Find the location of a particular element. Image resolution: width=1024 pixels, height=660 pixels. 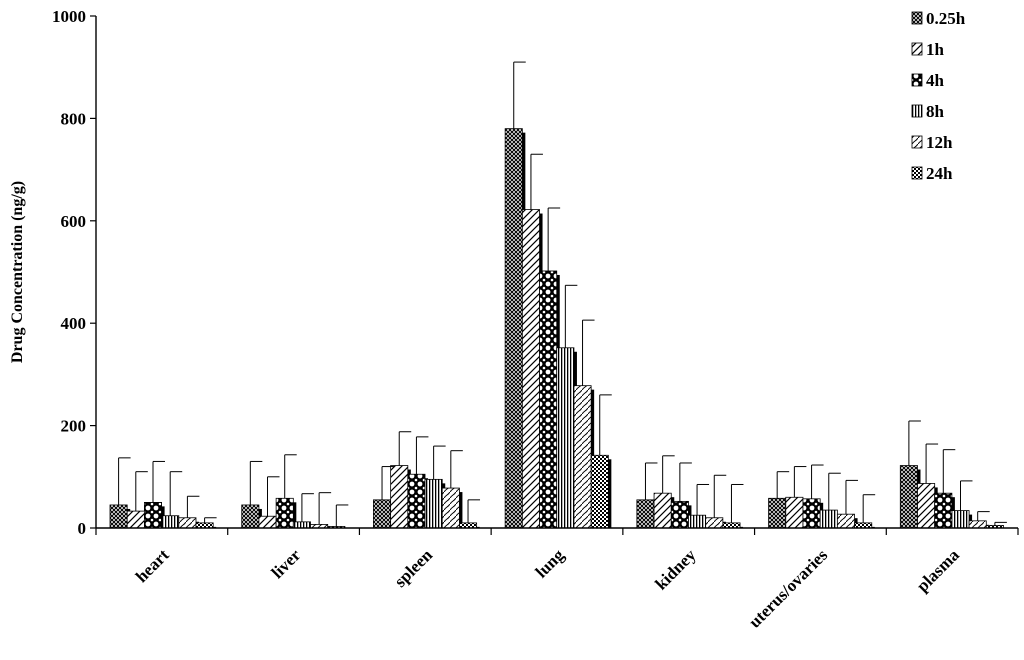

y-tick-label: 400 is located at coordinates (74, 323).